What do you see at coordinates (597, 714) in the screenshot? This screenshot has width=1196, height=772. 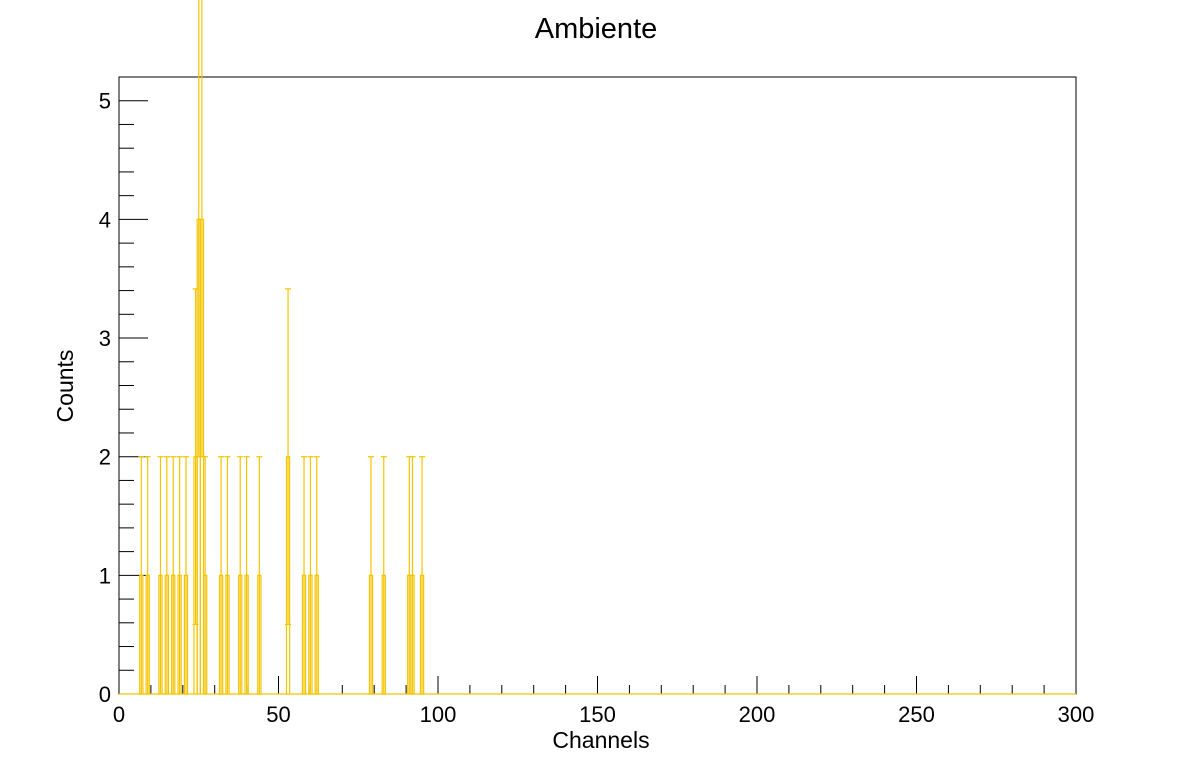 I see `x-tick-label: 150` at bounding box center [597, 714].